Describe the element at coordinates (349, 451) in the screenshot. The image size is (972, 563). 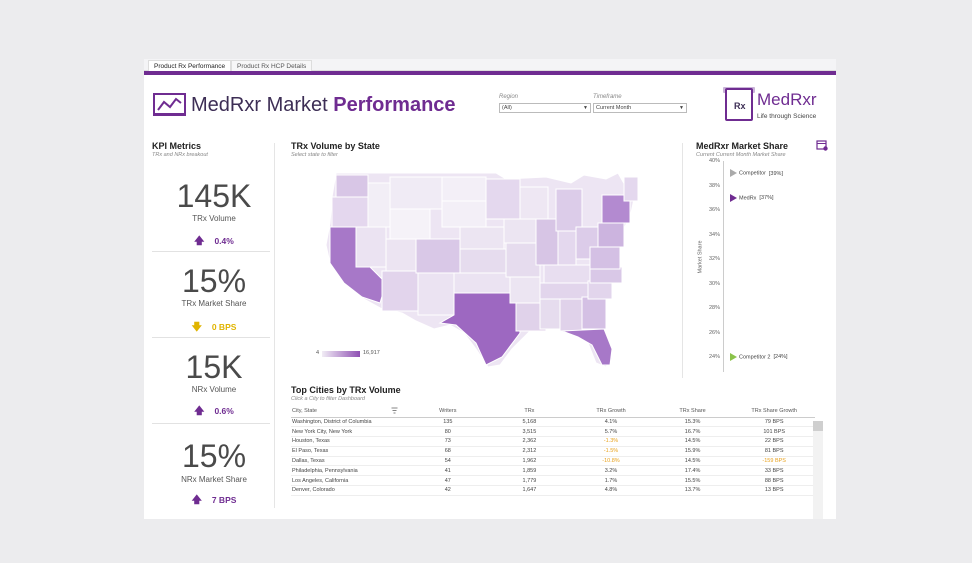
I see `cell-city: El Paso, Texas` at that location.